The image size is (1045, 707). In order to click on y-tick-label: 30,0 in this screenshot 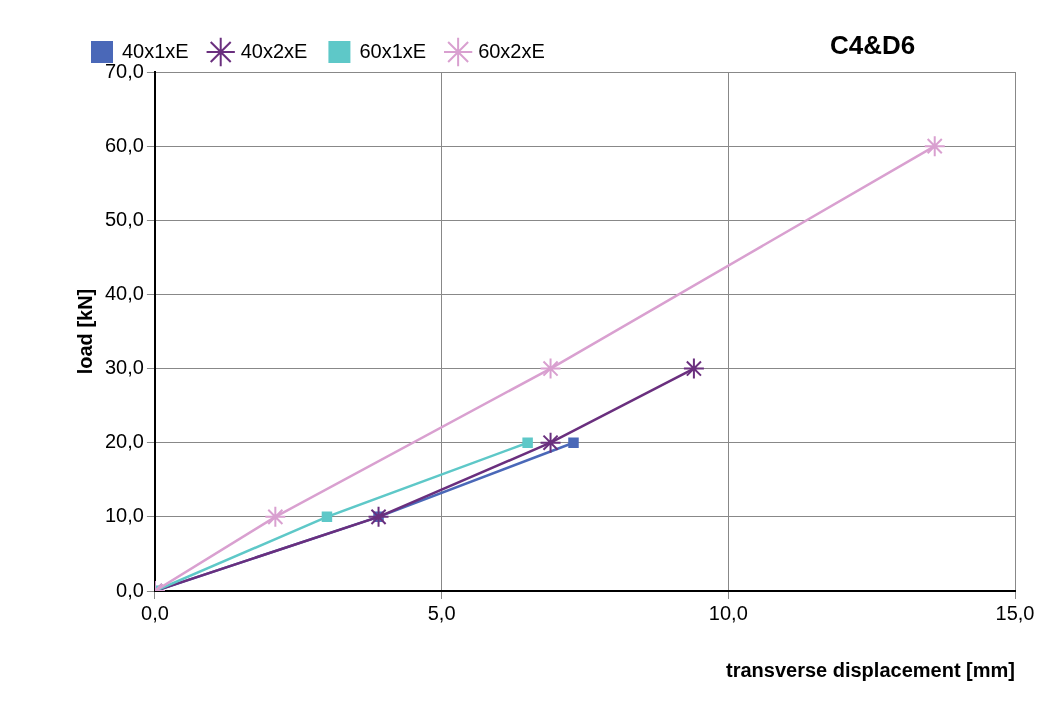, I will do `click(124, 367)`.